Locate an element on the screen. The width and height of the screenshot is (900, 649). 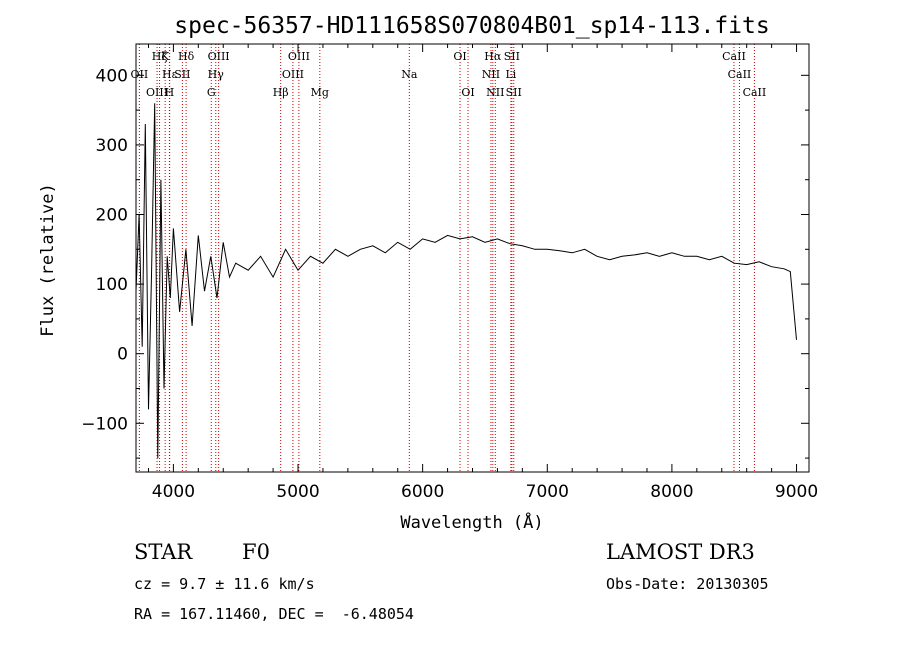
line-label: H is located at coordinates (170, 92).